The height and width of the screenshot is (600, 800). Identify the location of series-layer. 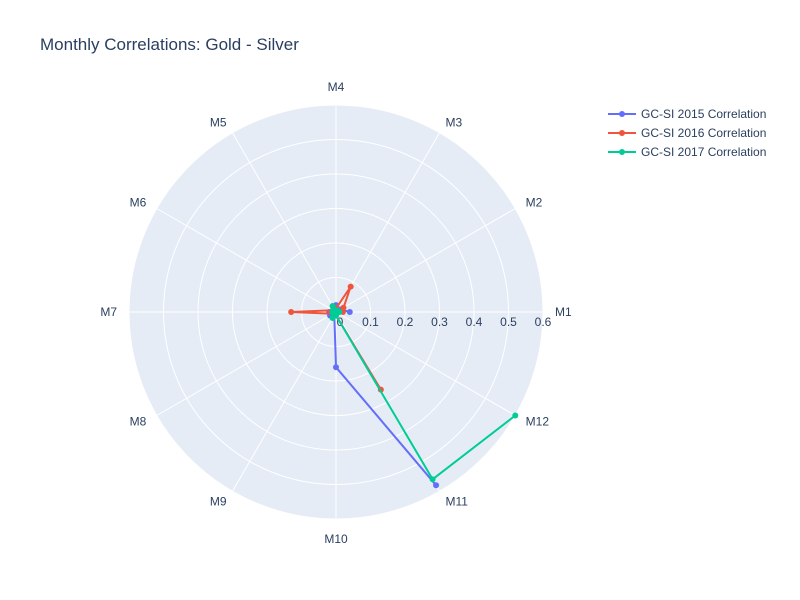
(403, 386).